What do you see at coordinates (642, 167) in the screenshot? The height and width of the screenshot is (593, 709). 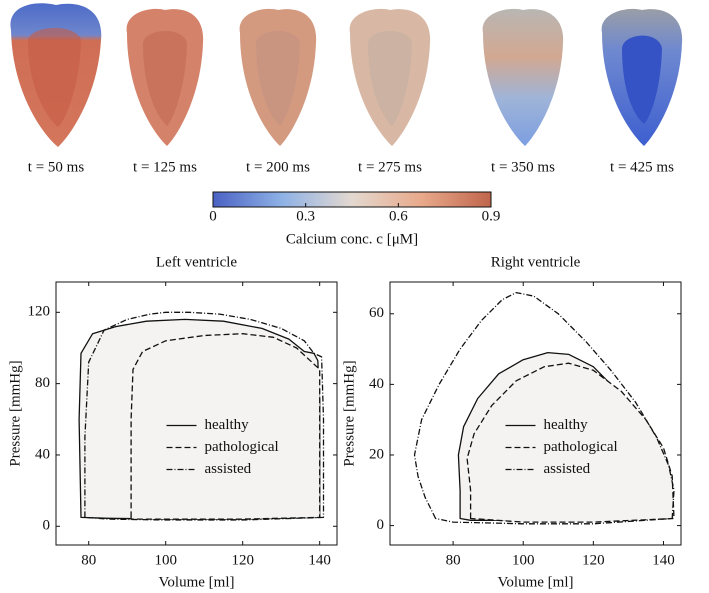 I see `frame-label: t = 425 ms` at bounding box center [642, 167].